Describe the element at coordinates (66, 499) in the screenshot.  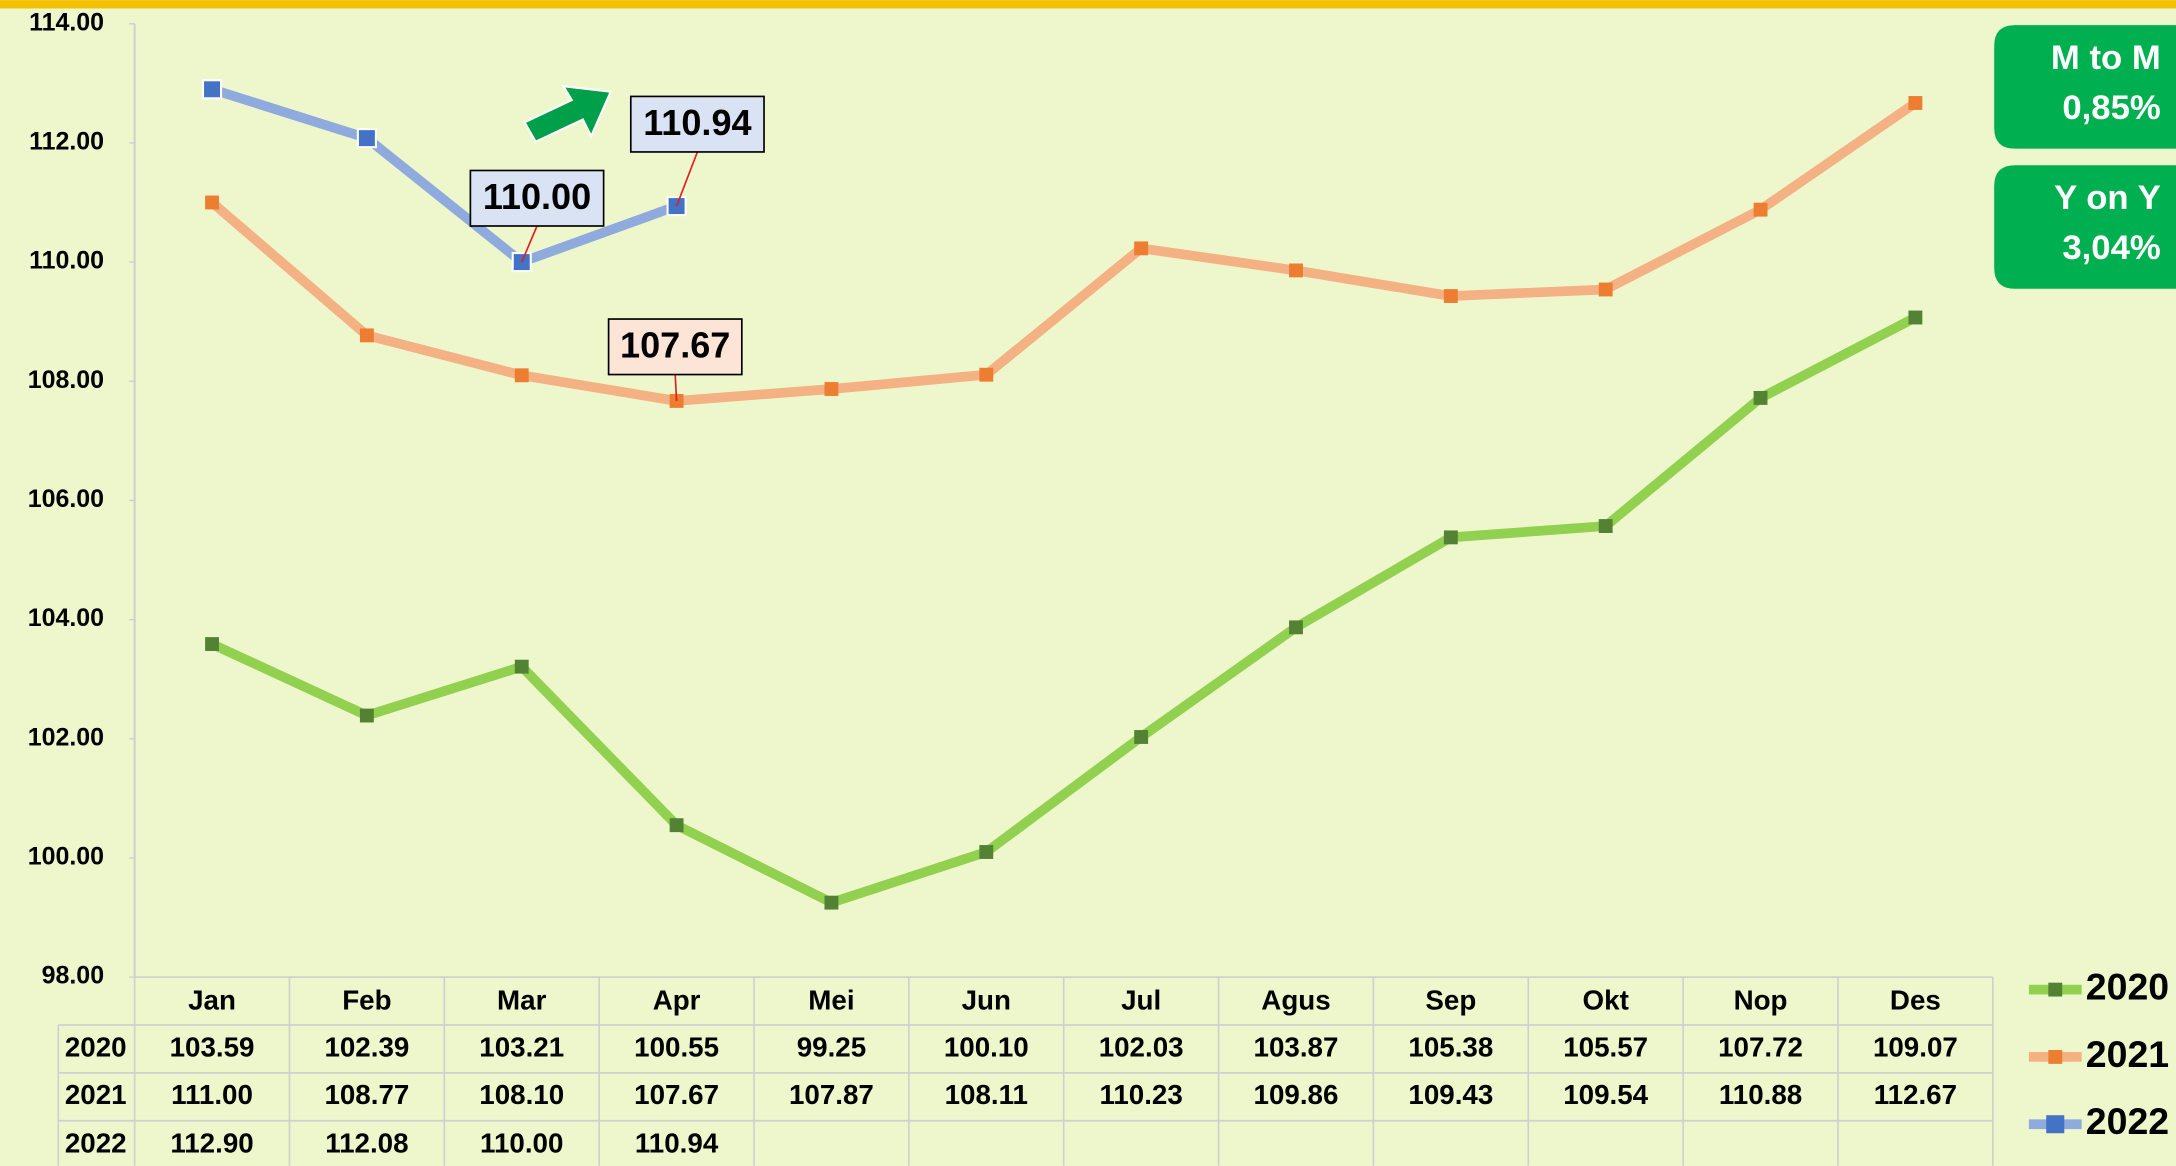
I see `y-tick-label: 106.00` at that location.